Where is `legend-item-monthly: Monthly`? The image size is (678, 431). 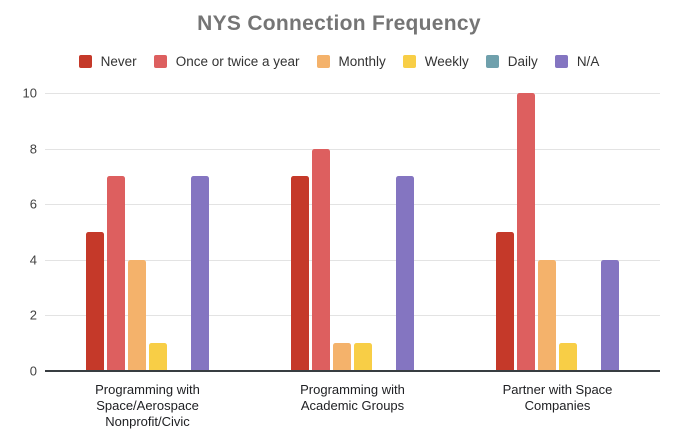 legend-item-monthly: Monthly is located at coordinates (351, 61).